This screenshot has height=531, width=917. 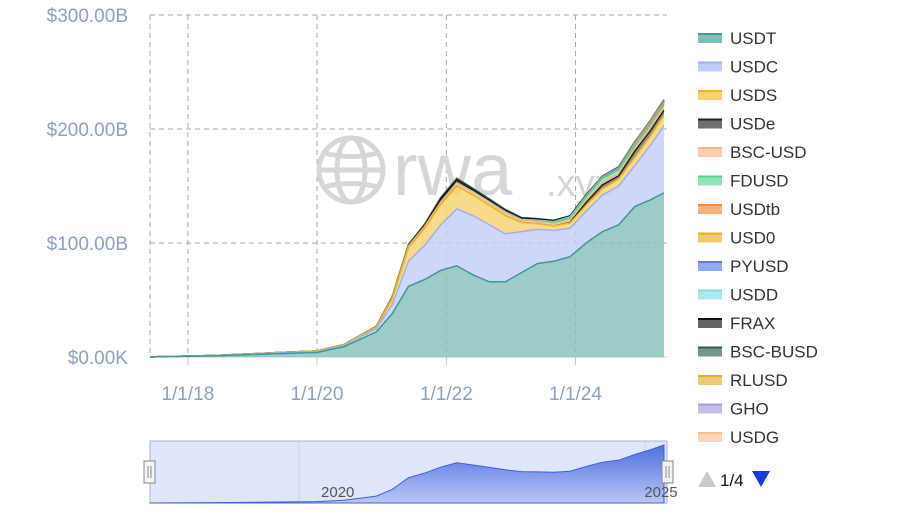 I want to click on legend-item-usds: USDS, so click(x=737, y=95).